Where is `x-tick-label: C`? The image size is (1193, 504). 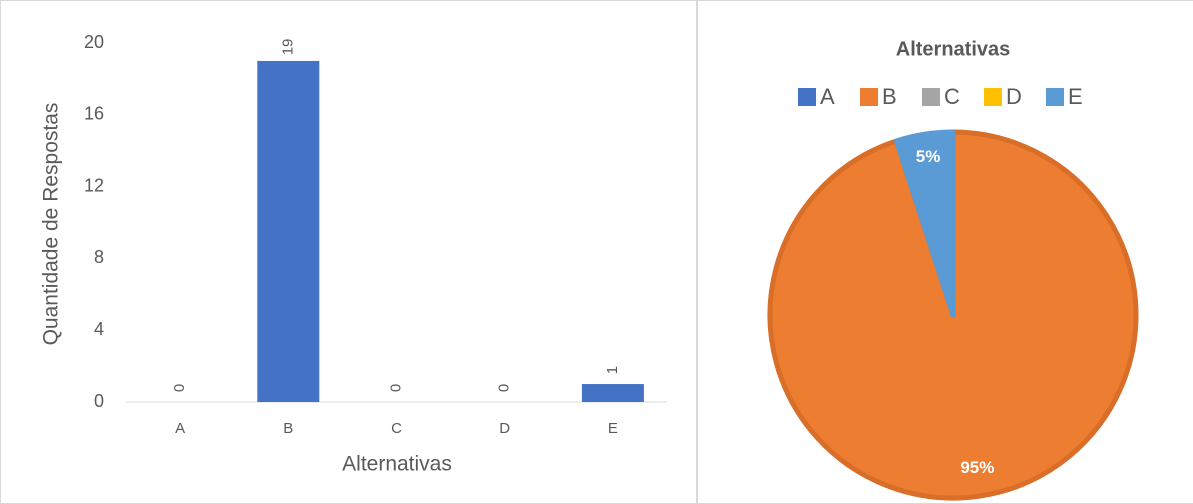
x-tick-label: C is located at coordinates (396, 428).